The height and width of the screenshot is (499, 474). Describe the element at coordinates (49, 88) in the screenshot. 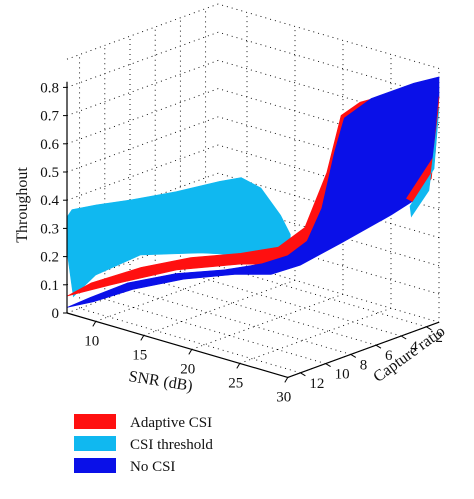

I see `z-tick-label-8: 0.8` at that location.